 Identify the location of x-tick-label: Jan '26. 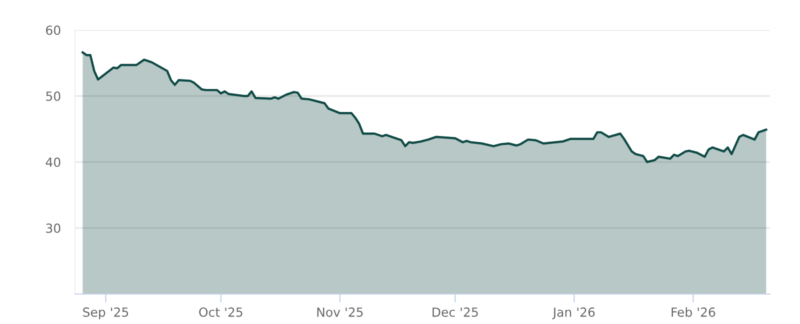
(573, 313).